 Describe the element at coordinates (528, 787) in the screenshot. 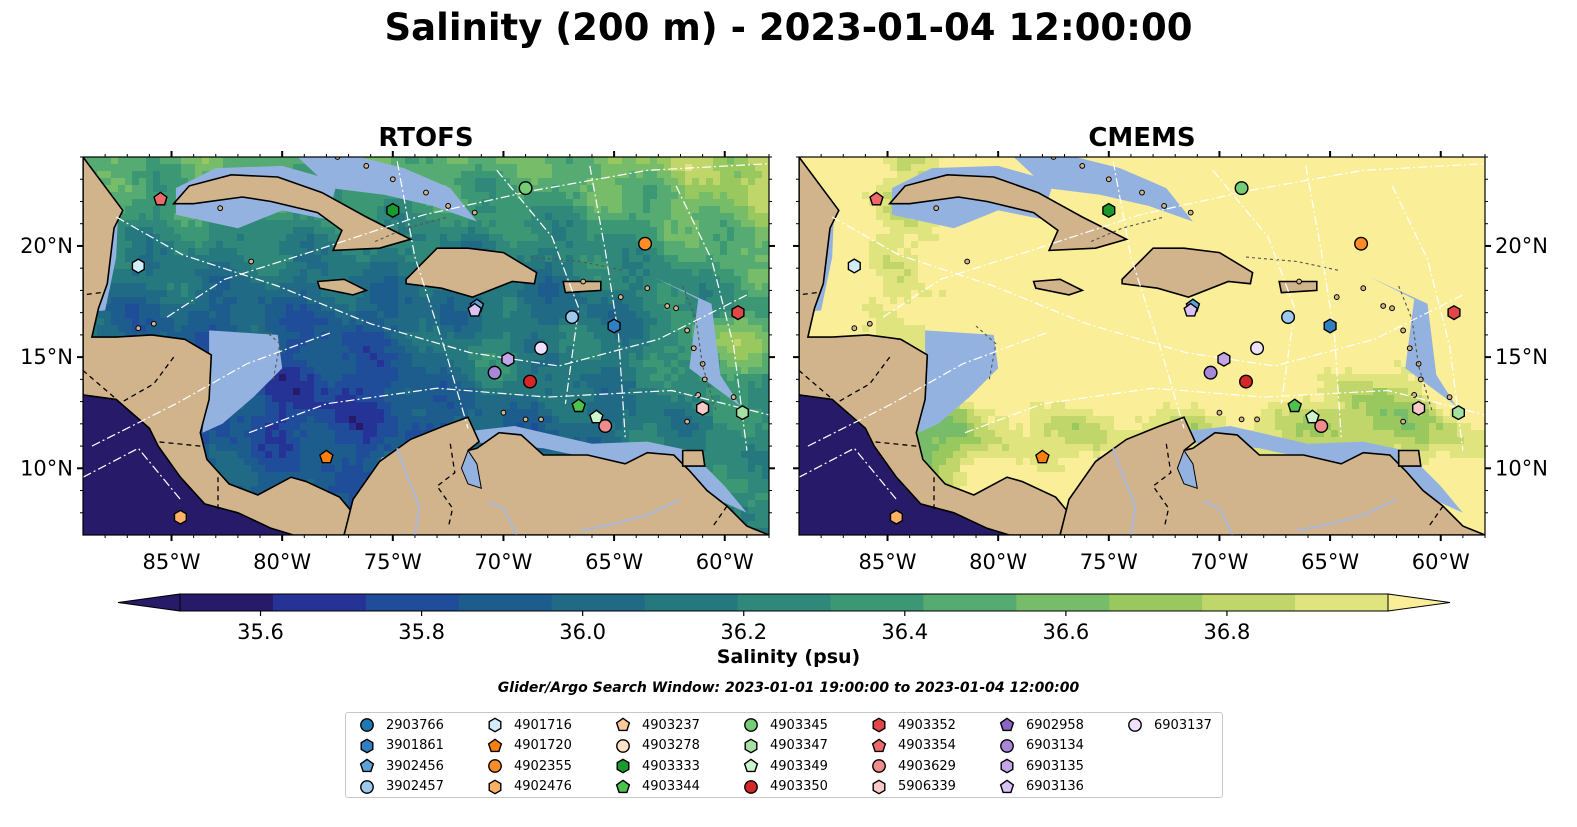

I see `legend-item: 4902476` at that location.